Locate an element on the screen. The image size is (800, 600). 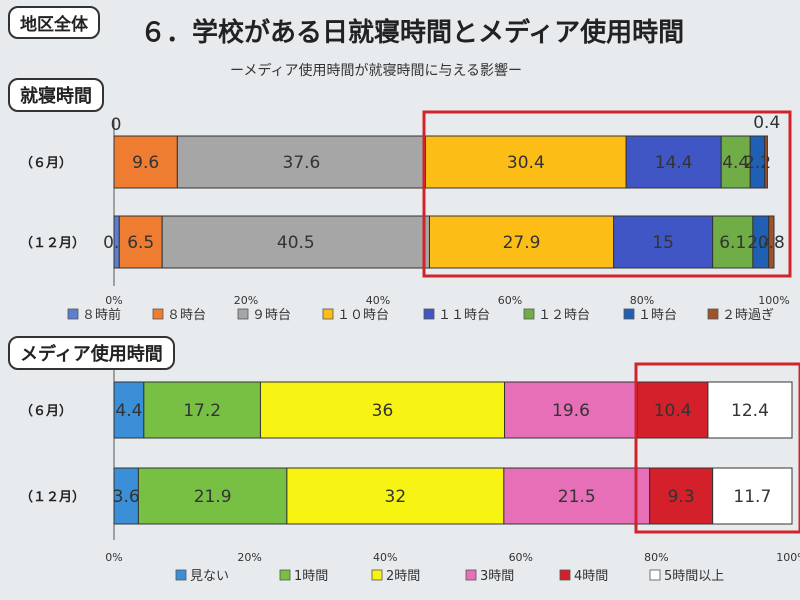
bedtime-section-title: 就寝時間 is located at coordinates (56, 95).